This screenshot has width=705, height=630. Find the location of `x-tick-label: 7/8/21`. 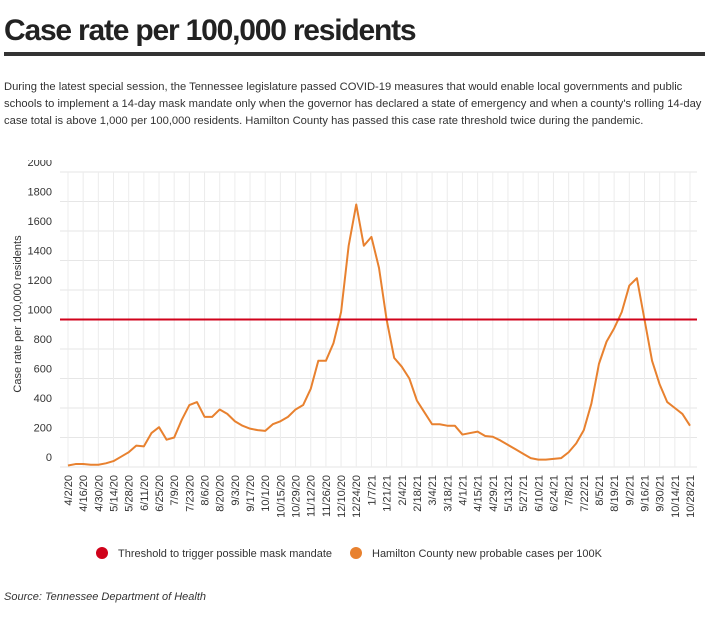

x-tick-label: 7/8/21 is located at coordinates (570, 490).